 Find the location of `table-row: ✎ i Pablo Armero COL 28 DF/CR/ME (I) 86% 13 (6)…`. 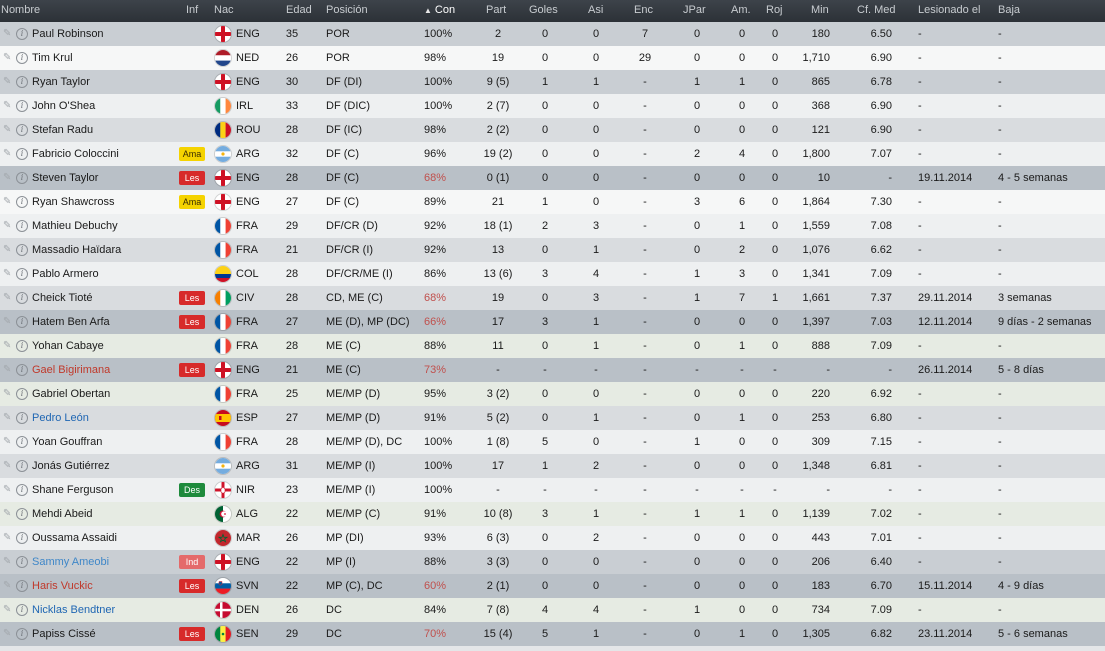

table-row: ✎ i Pablo Armero COL 28 DF/CR/ME (I) 86% 13 (6)… is located at coordinates (552, 274).